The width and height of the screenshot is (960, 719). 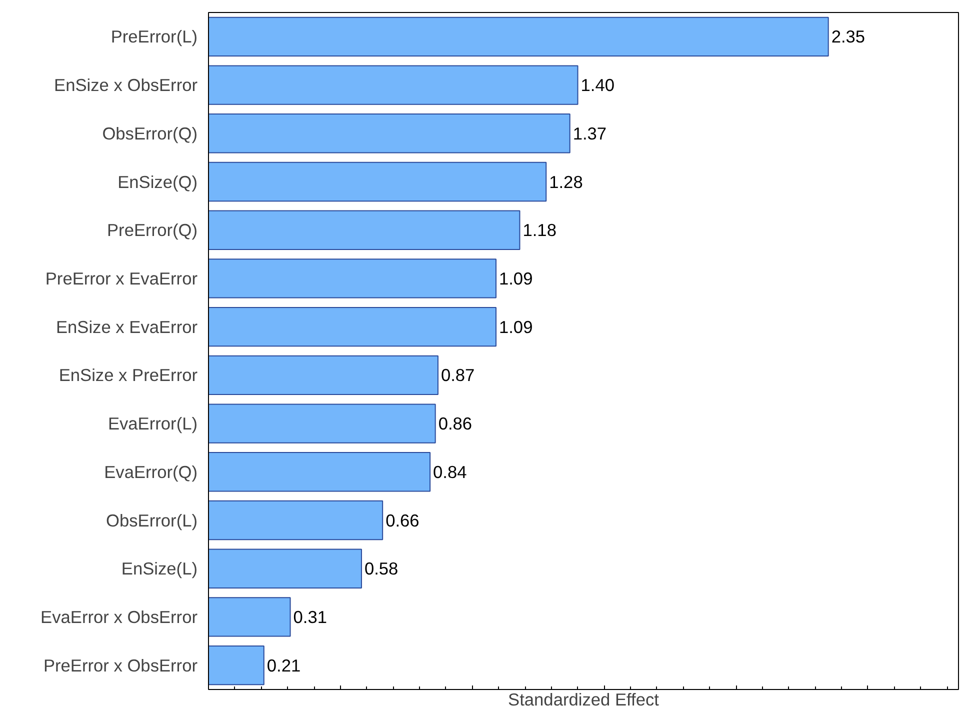 What do you see at coordinates (597, 85) in the screenshot?
I see `data-label: 1.40` at bounding box center [597, 85].